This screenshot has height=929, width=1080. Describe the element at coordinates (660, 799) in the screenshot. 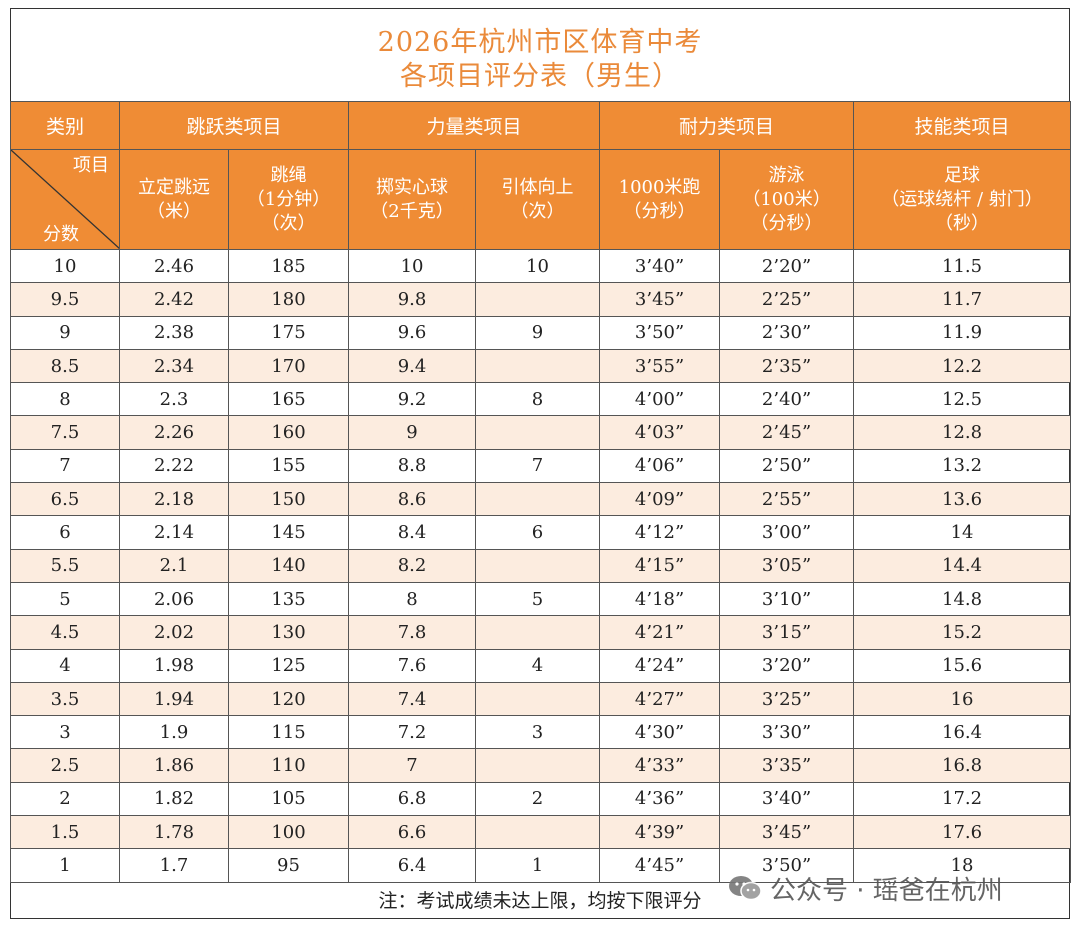

I see `value-cell: 4’36”` at that location.